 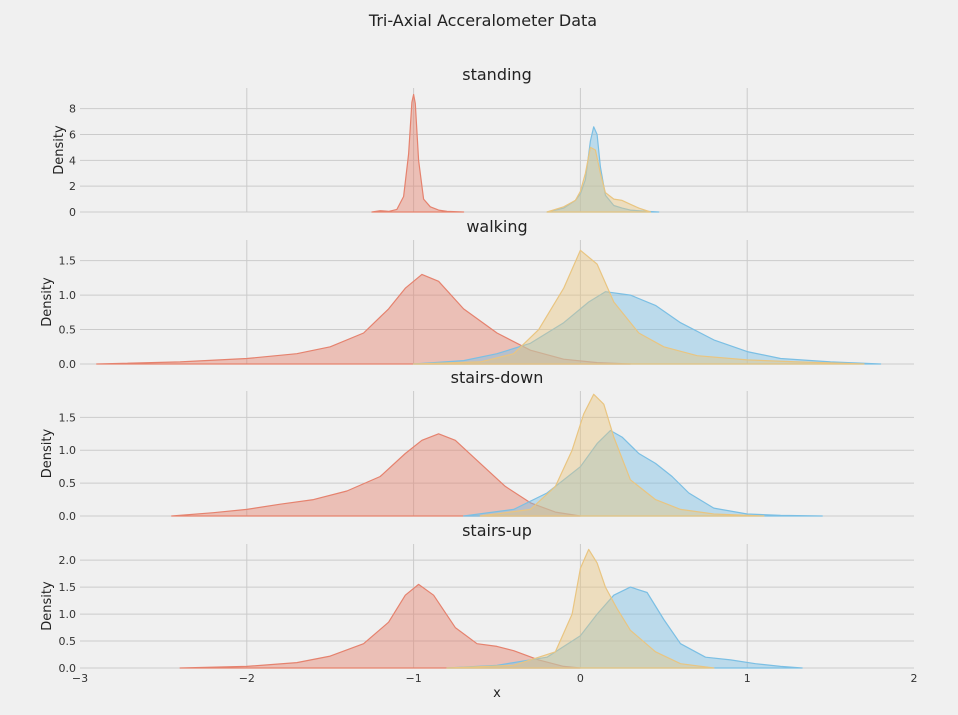 What do you see at coordinates (497, 530) in the screenshot?
I see `facet-title: stairs-up` at bounding box center [497, 530].